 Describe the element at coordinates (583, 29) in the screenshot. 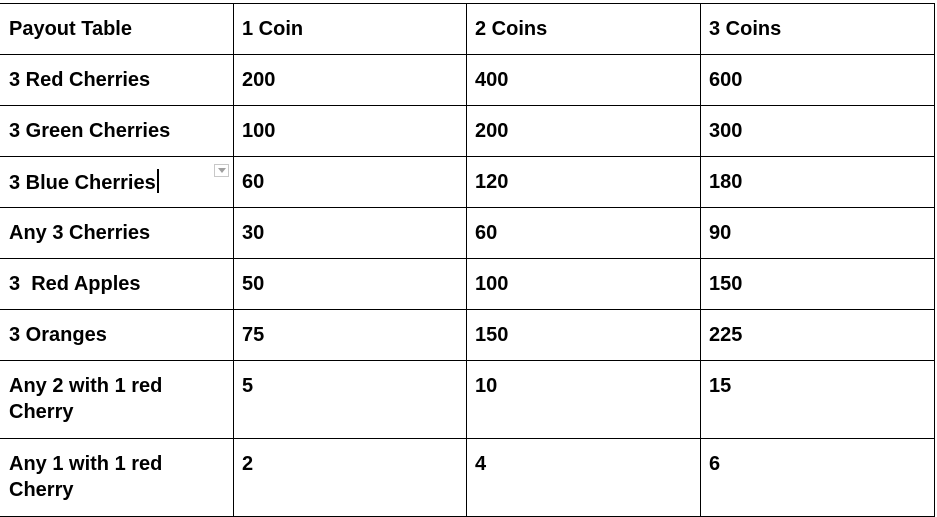

I see `header-cell-2-coins: 2 Coins` at that location.